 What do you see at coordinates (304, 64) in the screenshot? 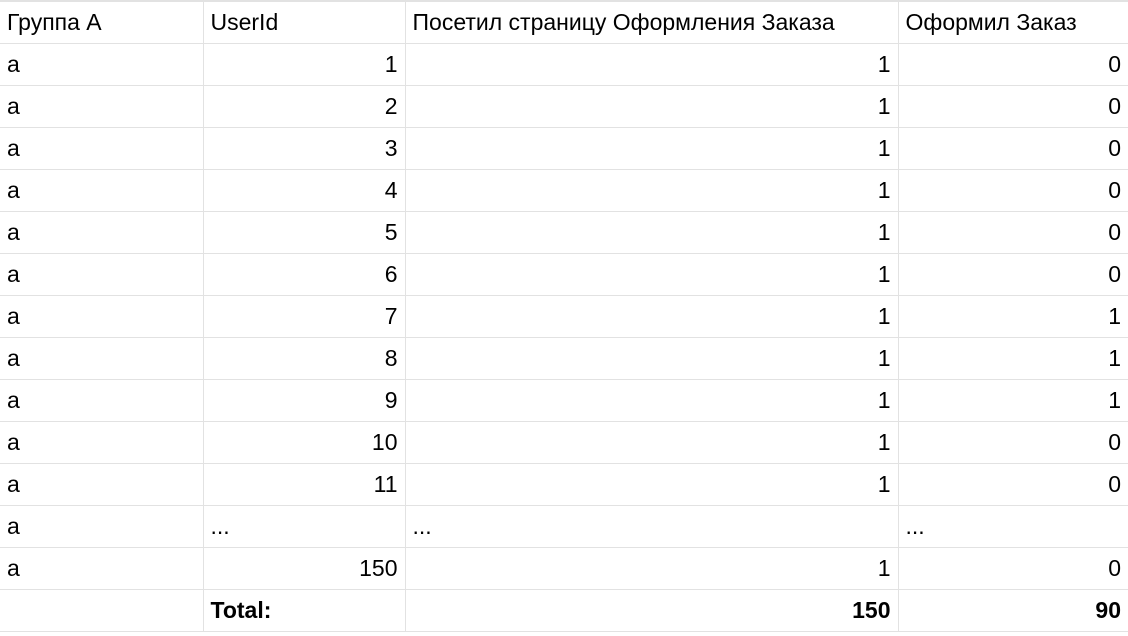
I see `userid-cell: 1` at bounding box center [304, 64].